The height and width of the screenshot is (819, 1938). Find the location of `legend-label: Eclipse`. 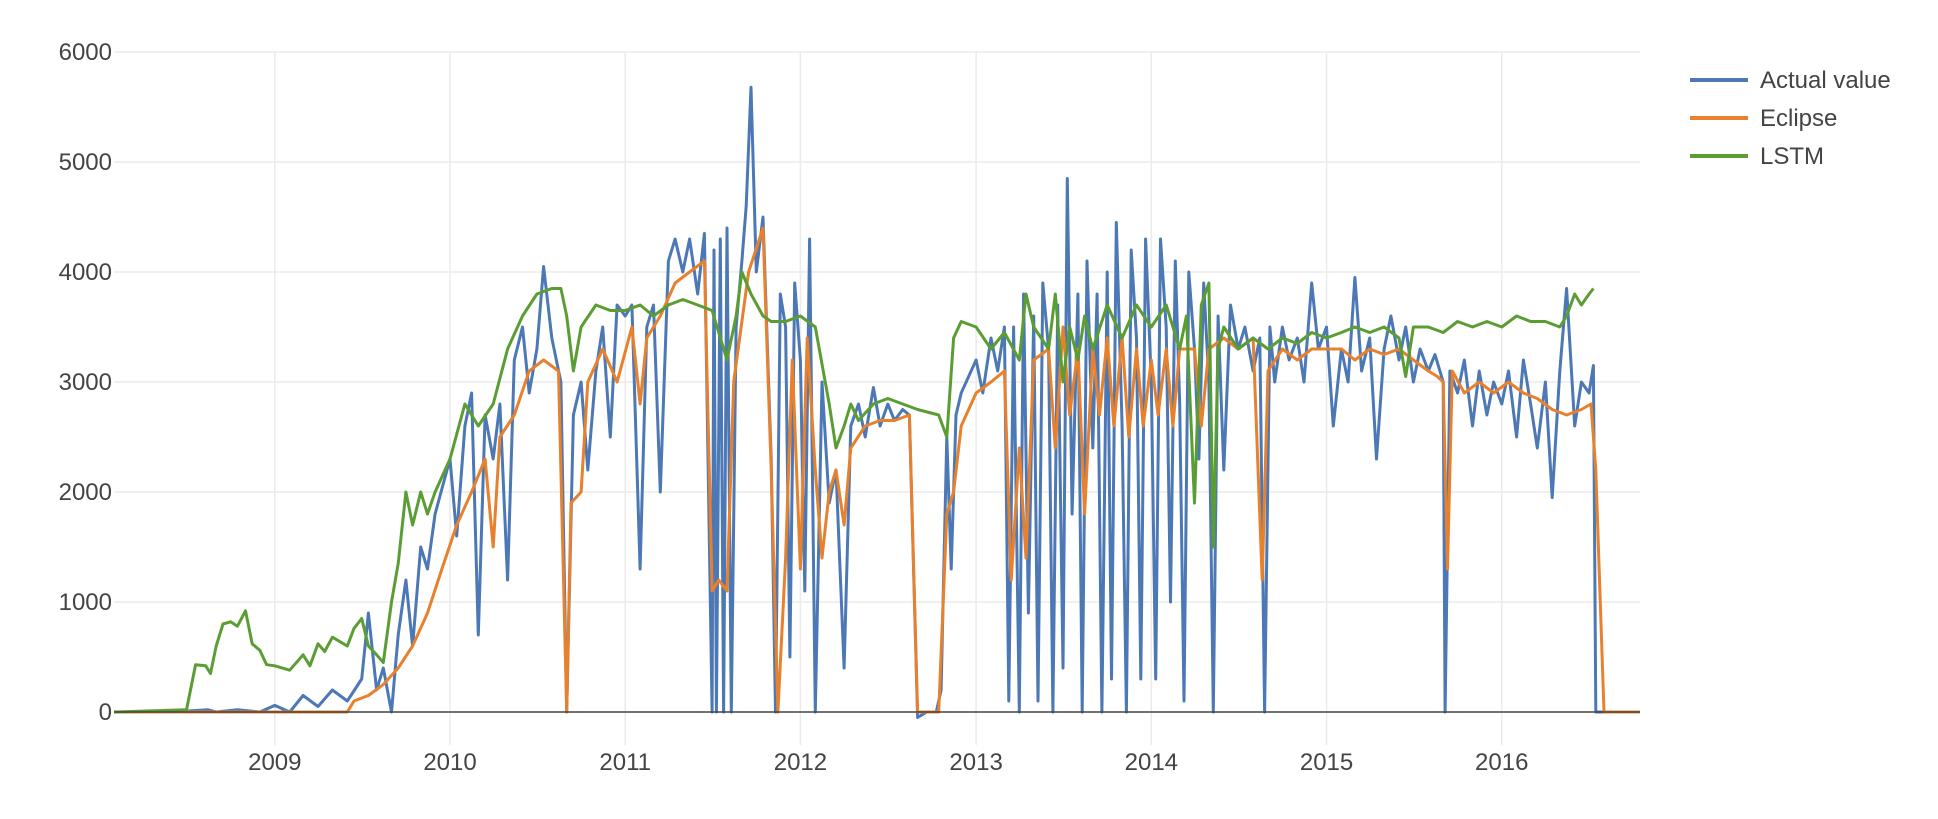

legend-label: Eclipse is located at coordinates (1798, 118).